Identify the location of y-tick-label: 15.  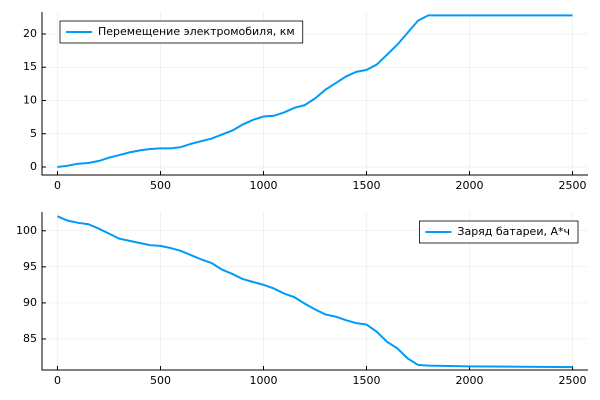
(30, 66).